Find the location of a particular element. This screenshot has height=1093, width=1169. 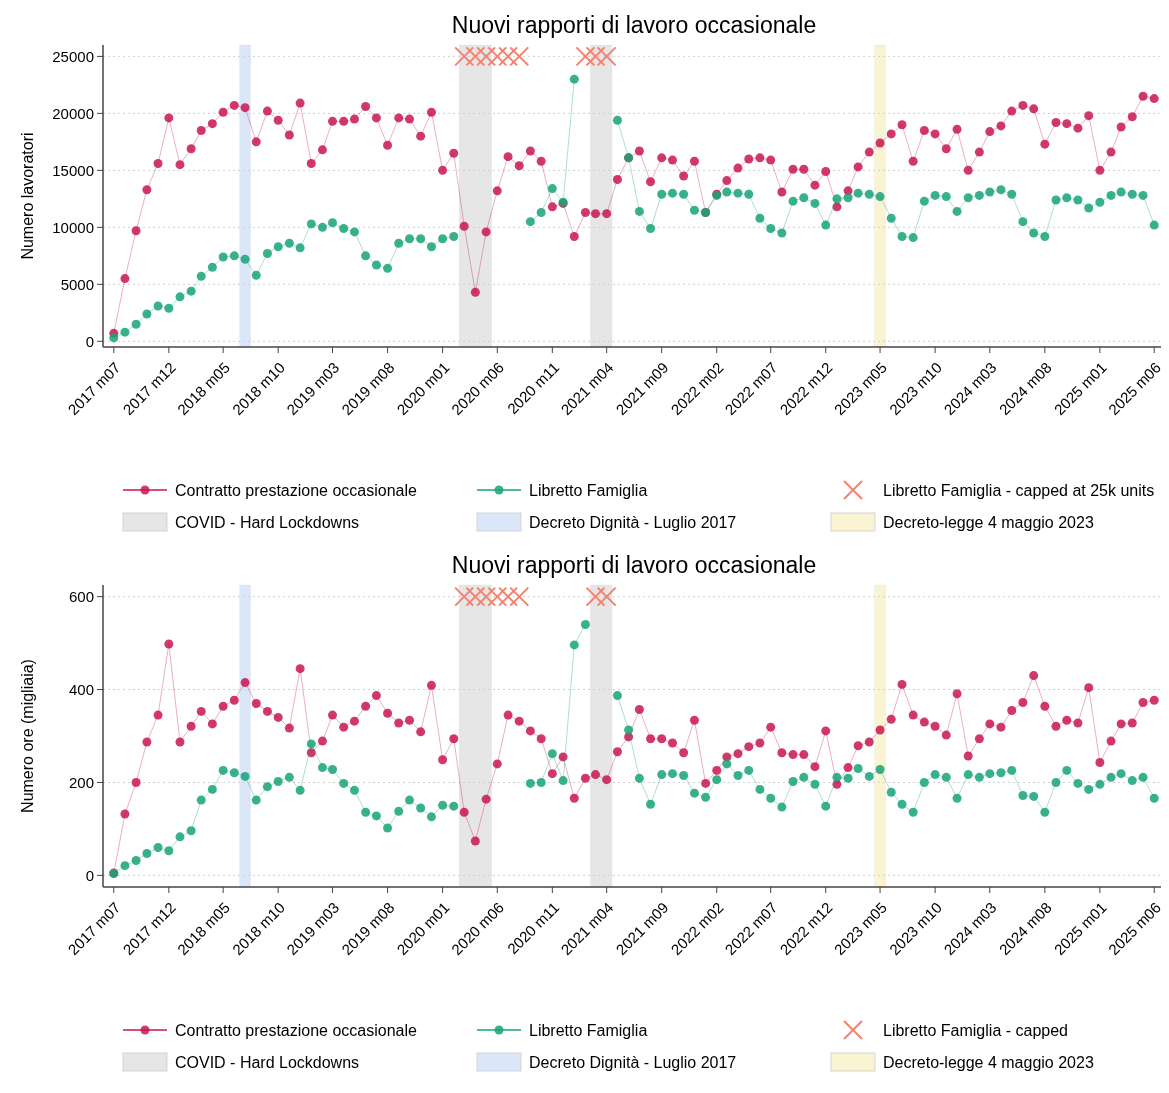

legend-label: Libretto Famiglia - capped at 25k units is located at coordinates (1019, 490).